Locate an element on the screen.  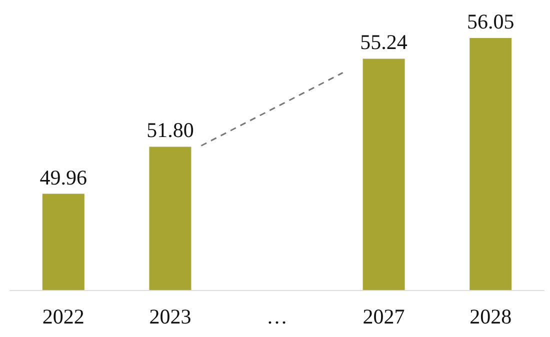
x-tick-label: 2028 is located at coordinates (491, 316).